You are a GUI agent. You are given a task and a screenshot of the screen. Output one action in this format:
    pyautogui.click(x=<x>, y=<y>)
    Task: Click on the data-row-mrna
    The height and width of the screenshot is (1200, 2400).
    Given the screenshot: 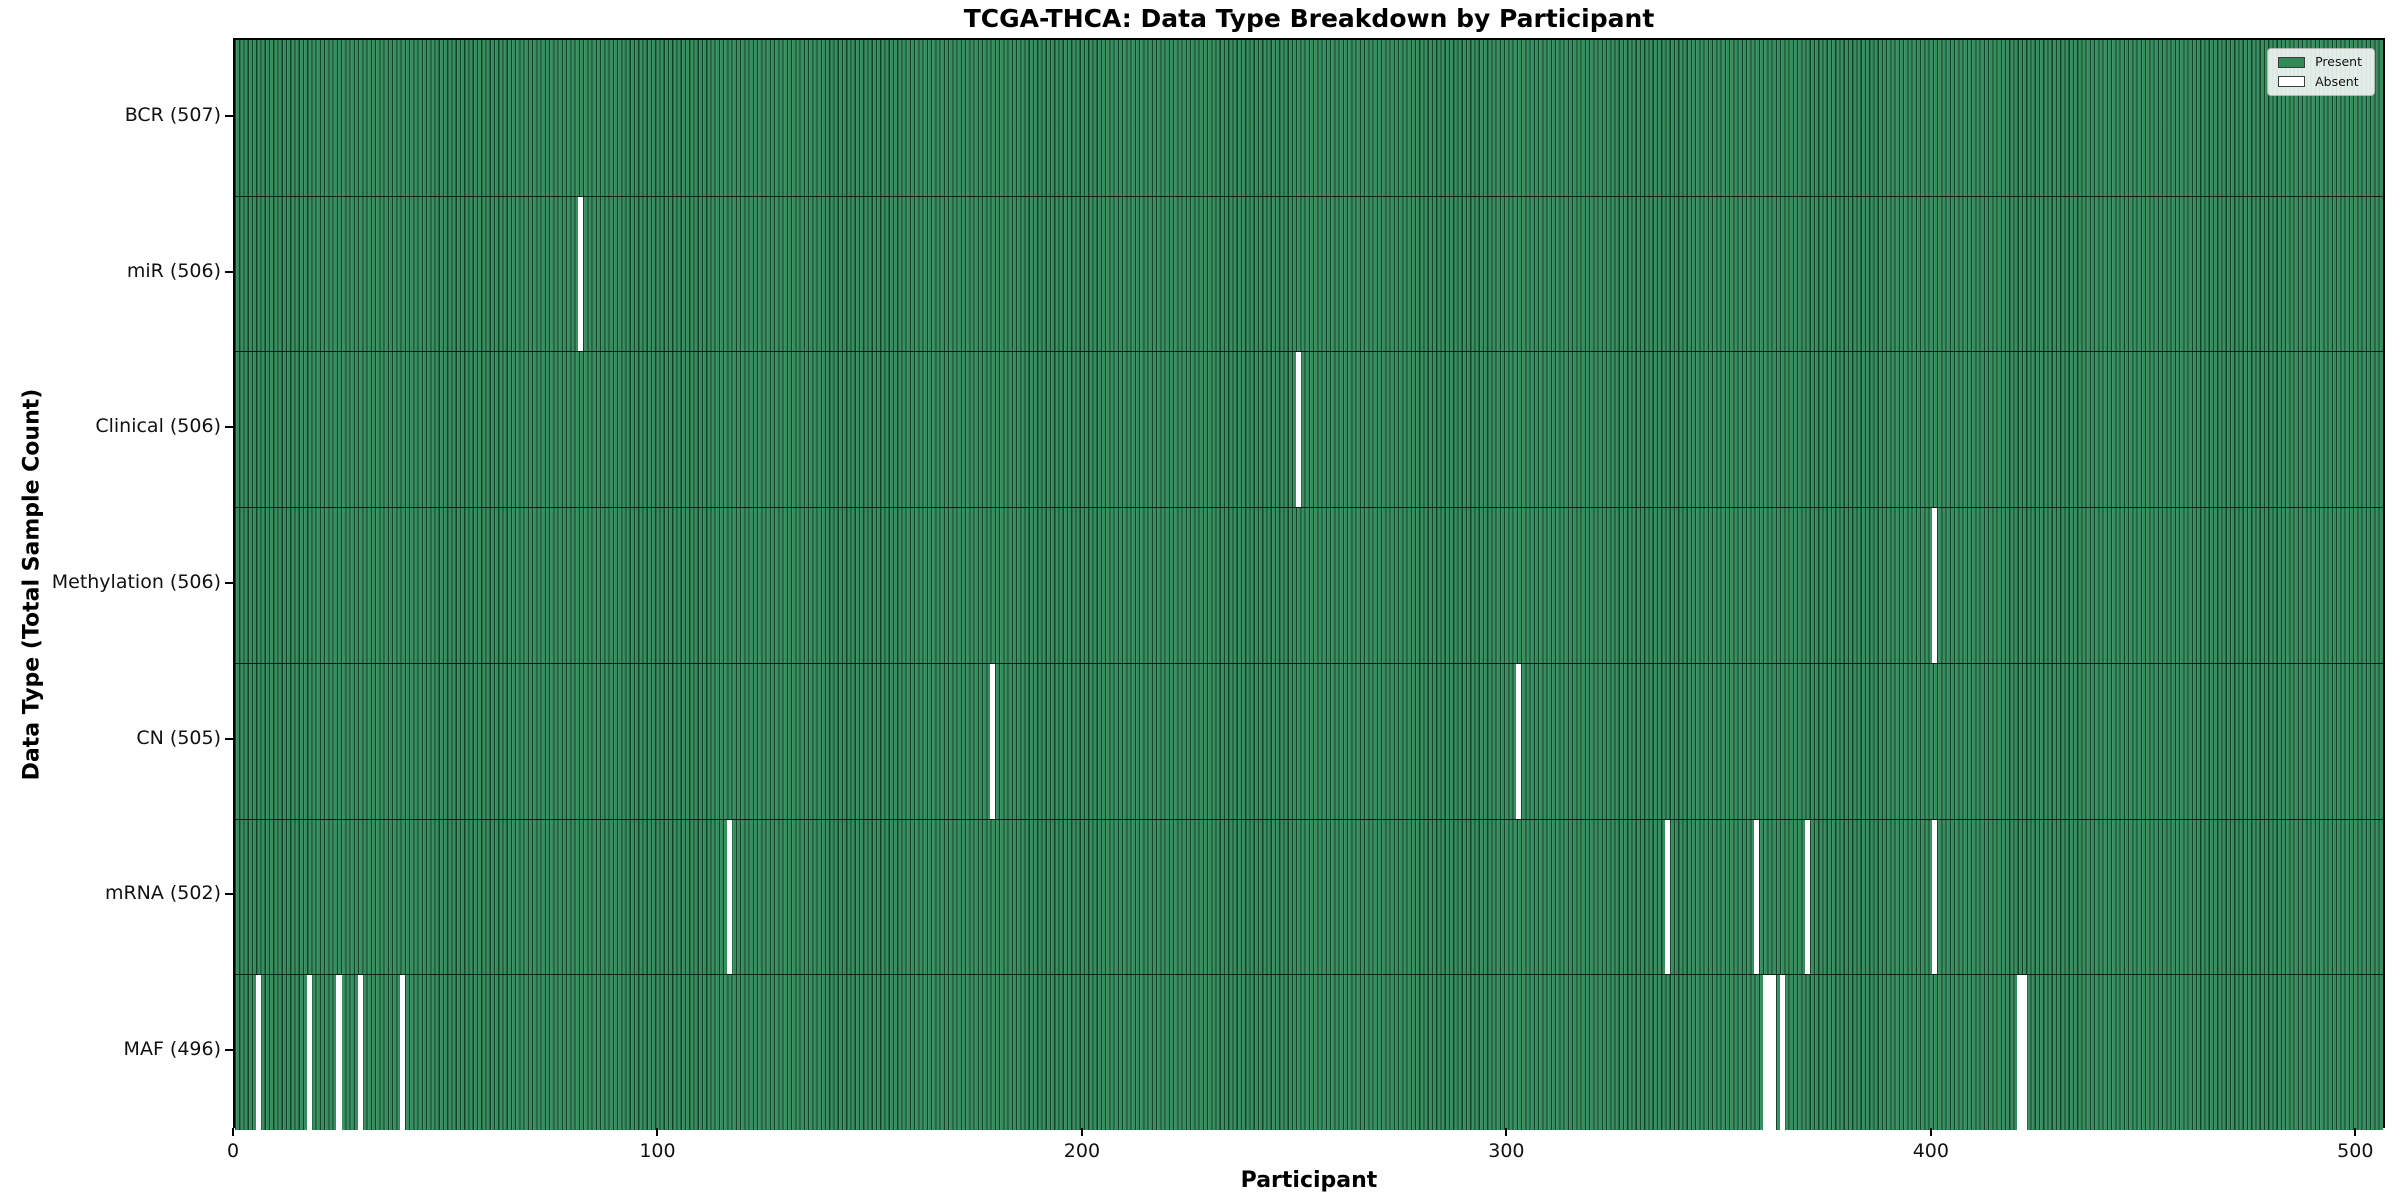 What is the action you would take?
    pyautogui.click(x=1309, y=896)
    